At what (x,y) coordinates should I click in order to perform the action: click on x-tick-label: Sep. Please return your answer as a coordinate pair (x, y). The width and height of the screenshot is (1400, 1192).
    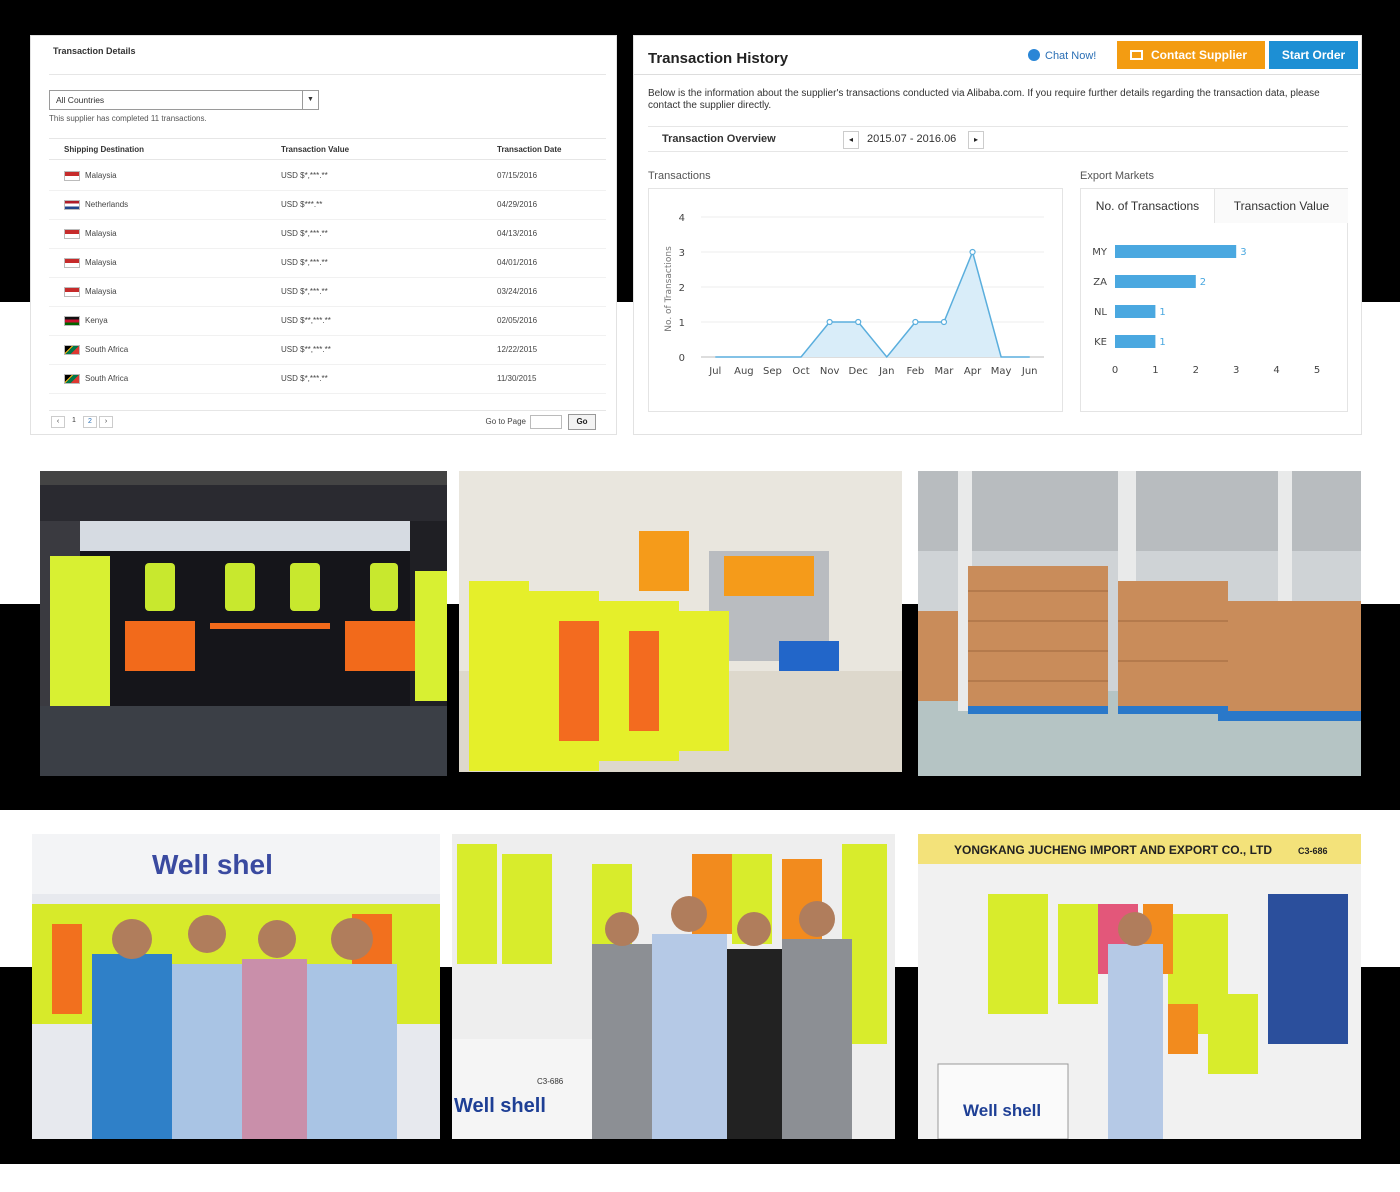
    Looking at the image, I should click on (772, 371).